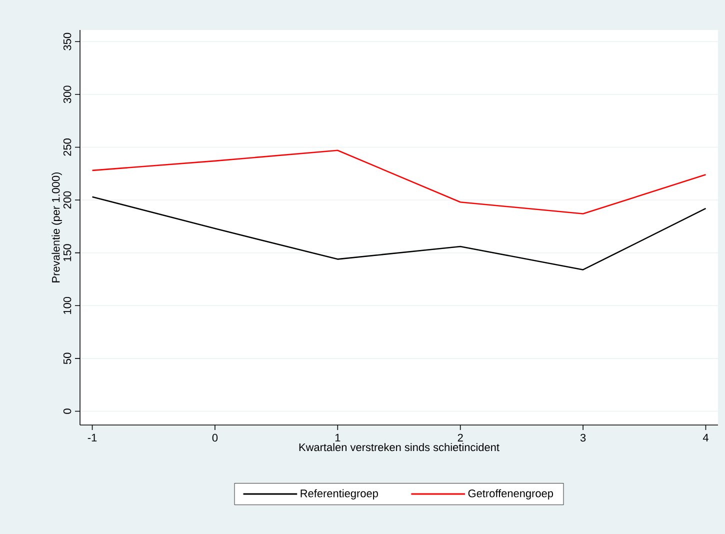 The width and height of the screenshot is (725, 534). Describe the element at coordinates (67, 200) in the screenshot. I see `y-tick-label: 200` at that location.